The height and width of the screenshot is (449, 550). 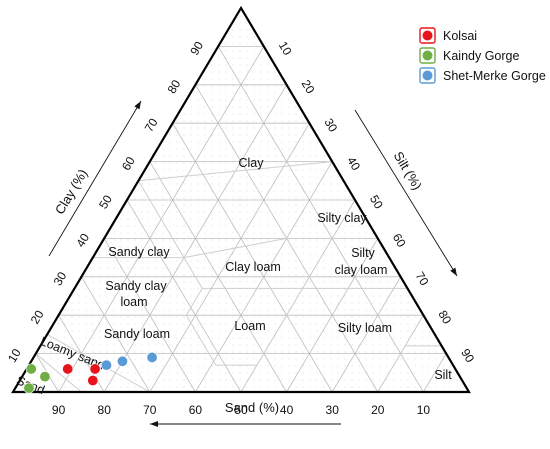 What do you see at coordinates (151, 125) in the screenshot?
I see `clay-tick-label: 70` at bounding box center [151, 125].